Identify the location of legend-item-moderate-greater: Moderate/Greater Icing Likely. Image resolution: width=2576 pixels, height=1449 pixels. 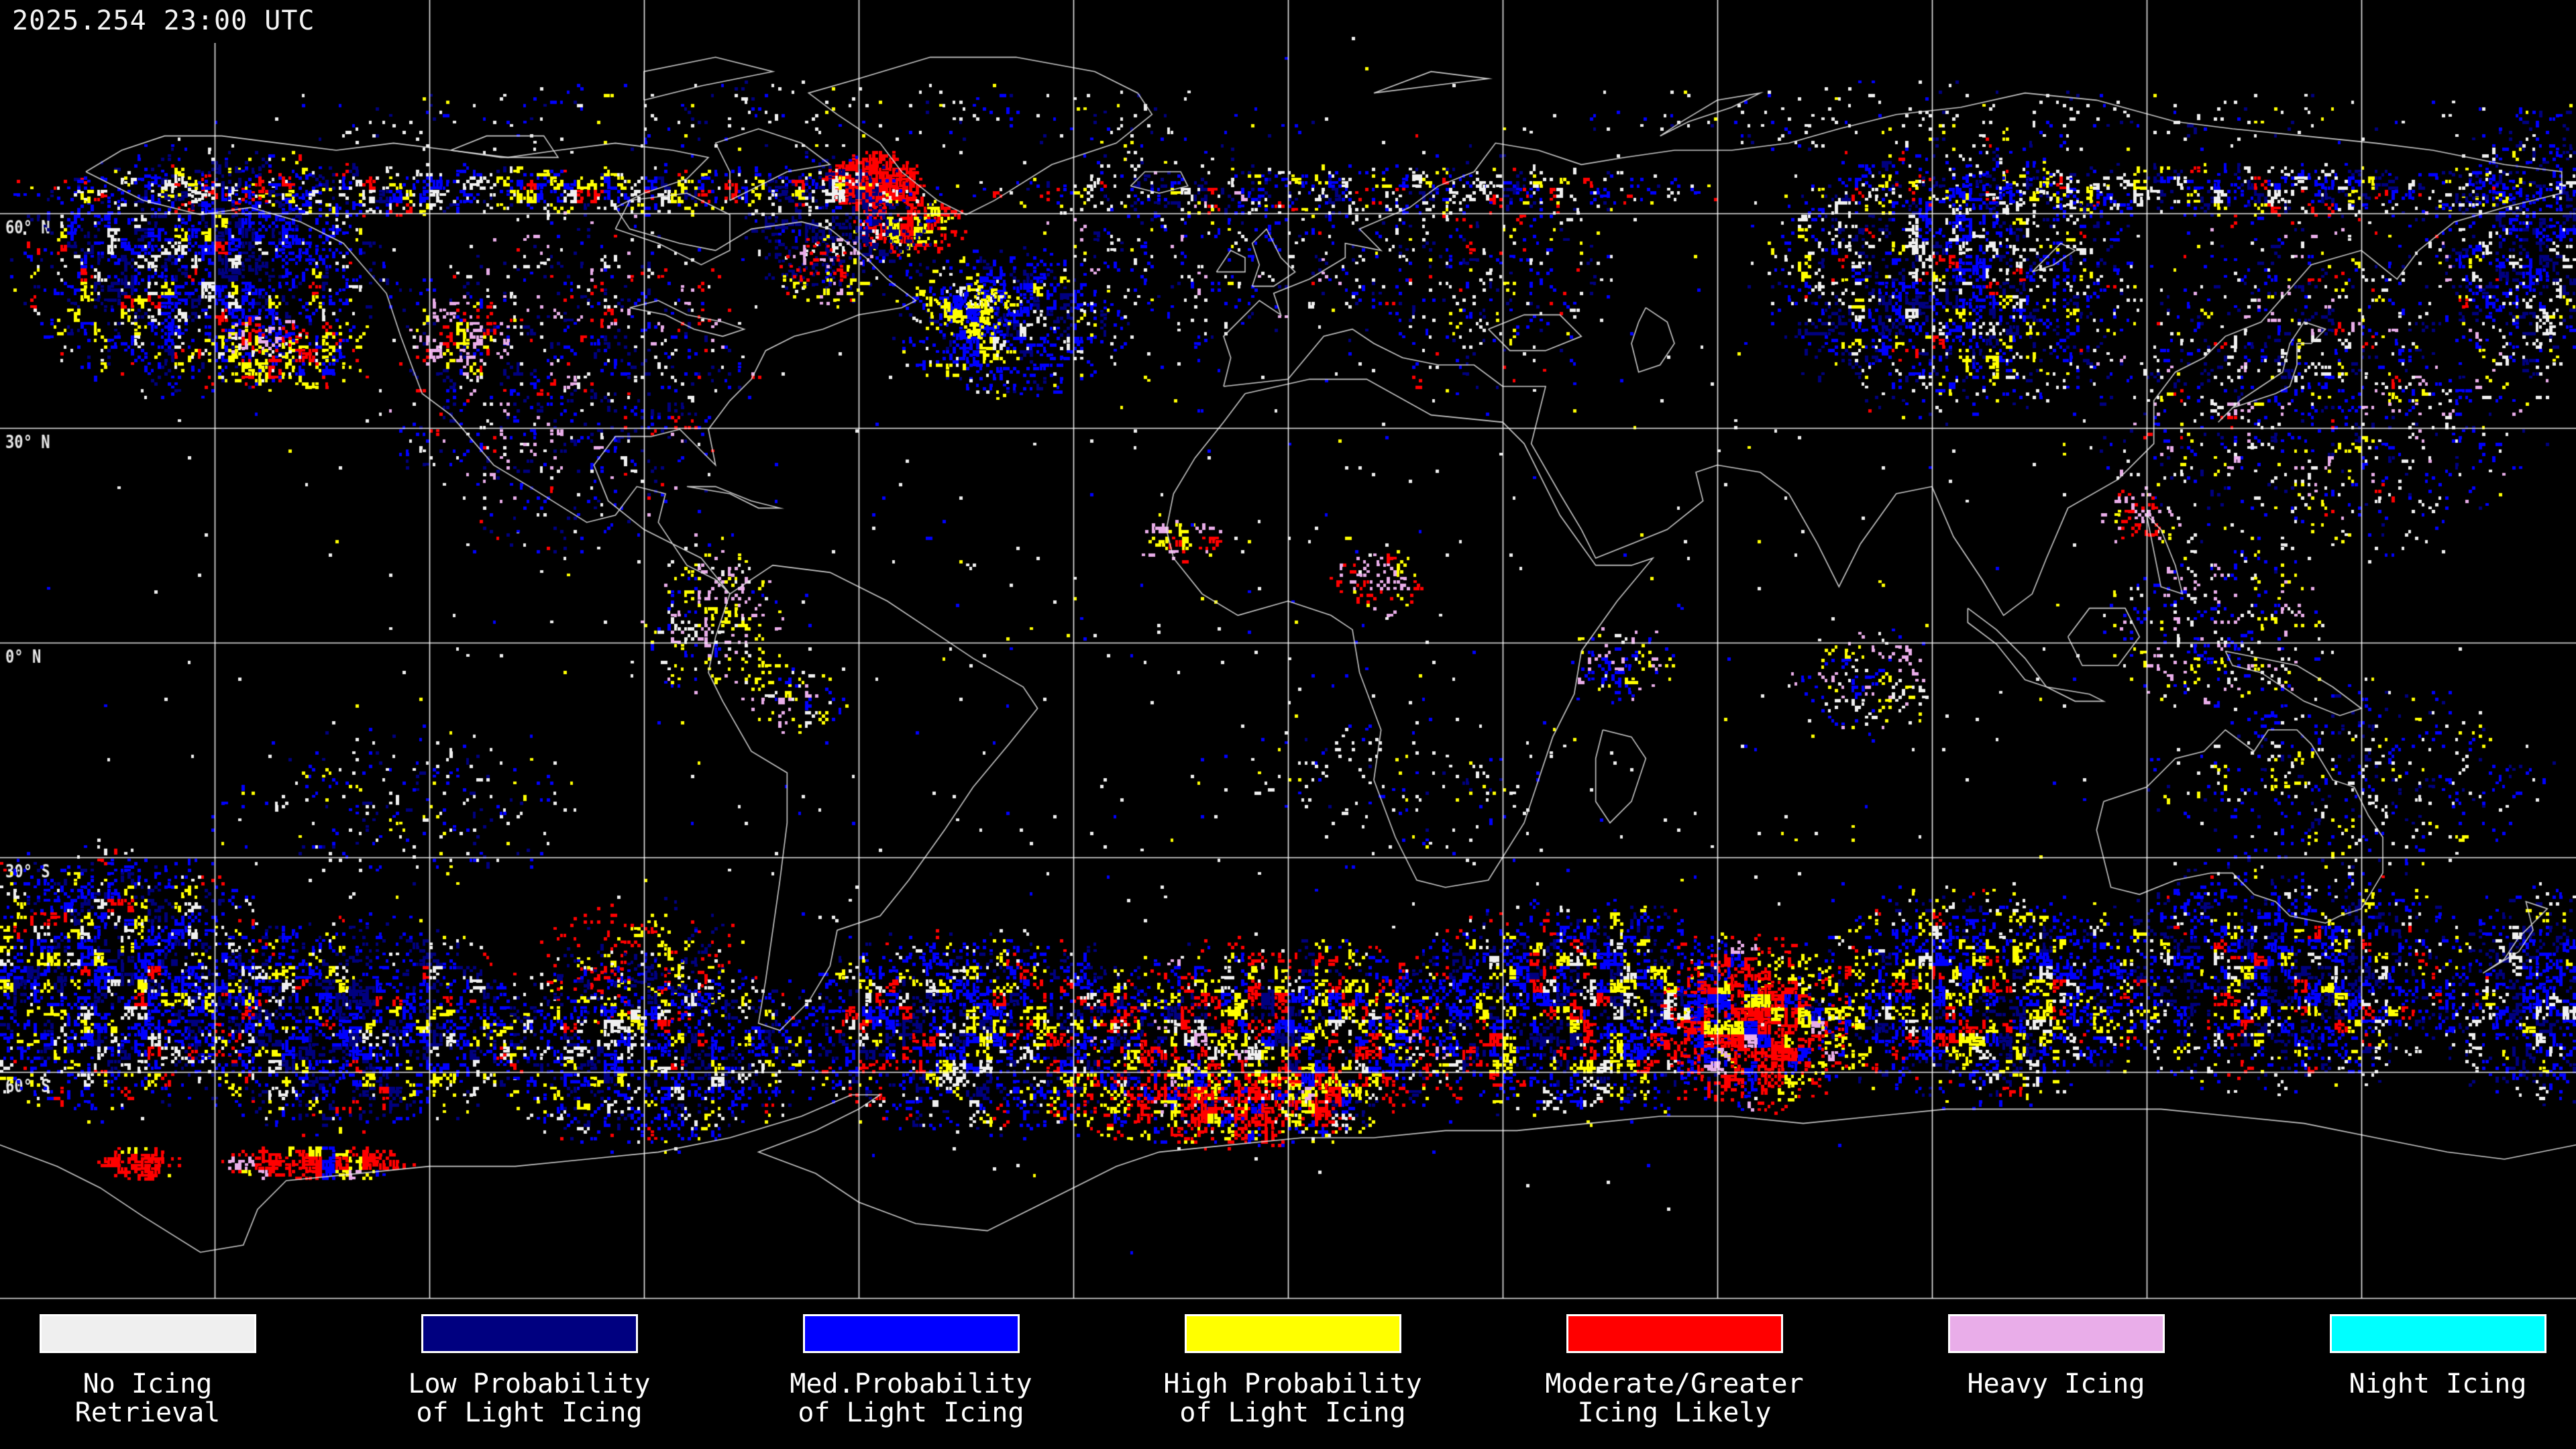
(1674, 1371).